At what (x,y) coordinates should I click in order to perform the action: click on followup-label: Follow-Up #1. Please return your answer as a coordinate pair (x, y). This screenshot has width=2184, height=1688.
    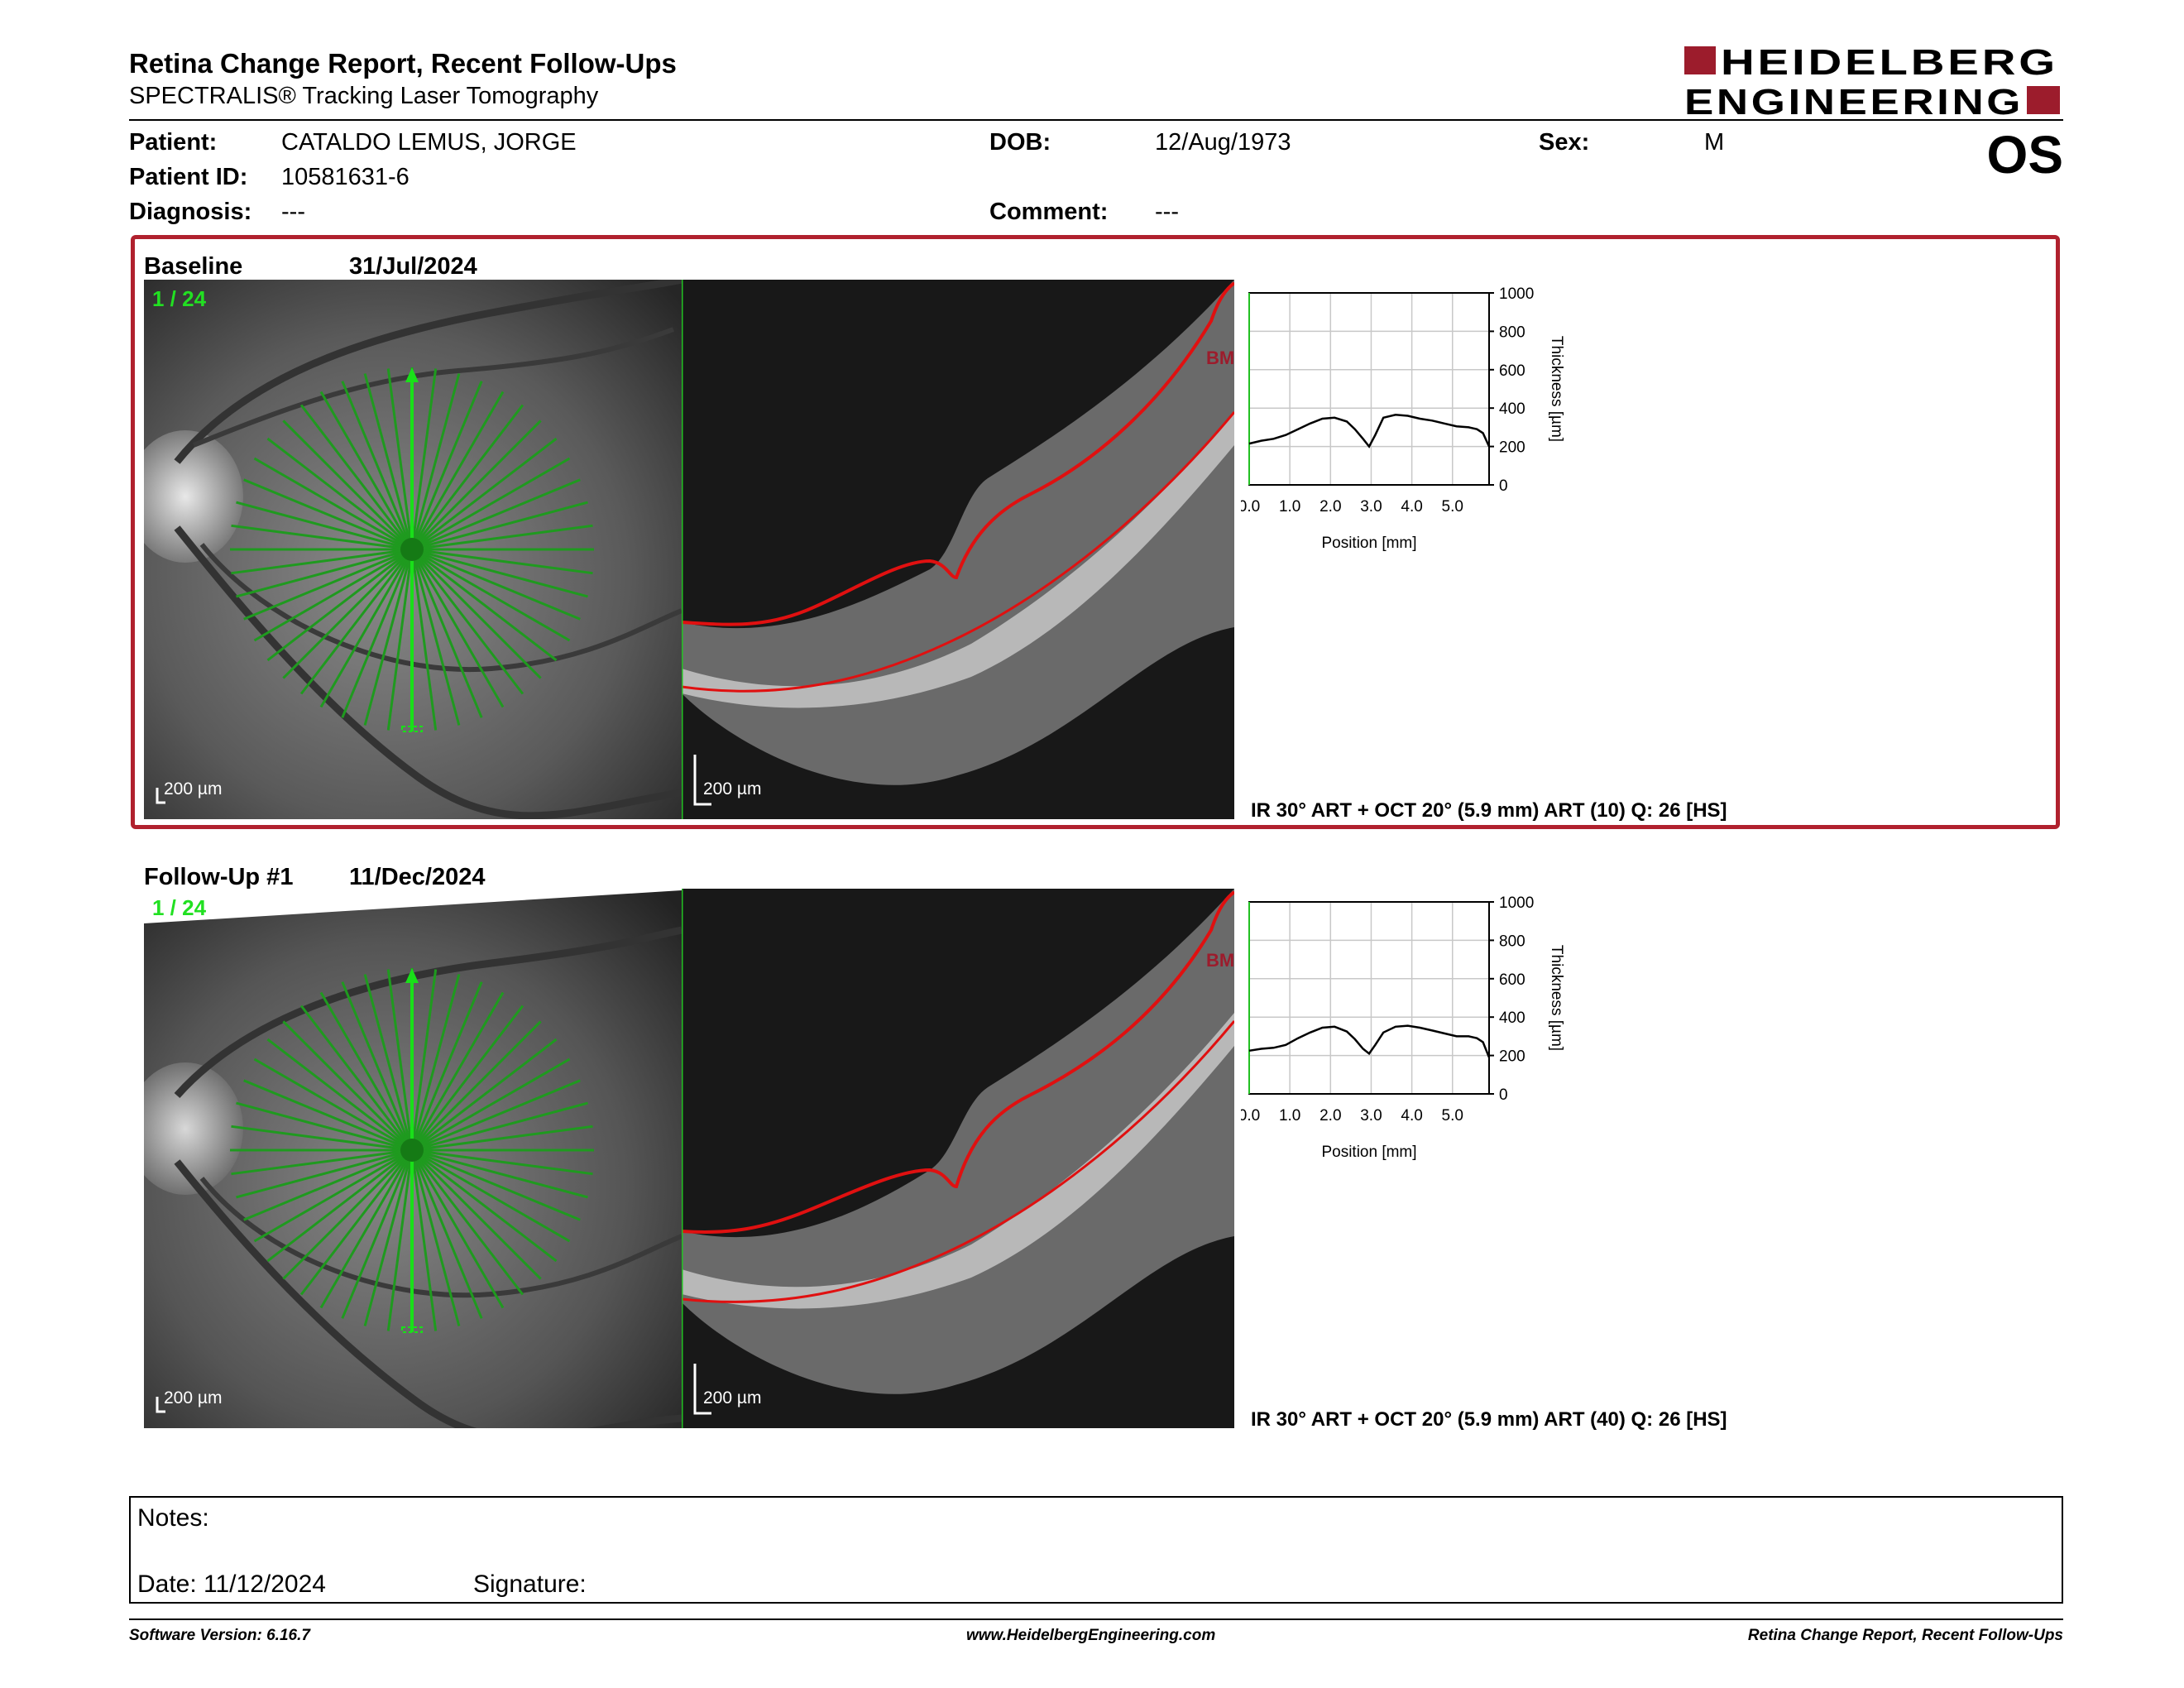
    Looking at the image, I should click on (219, 877).